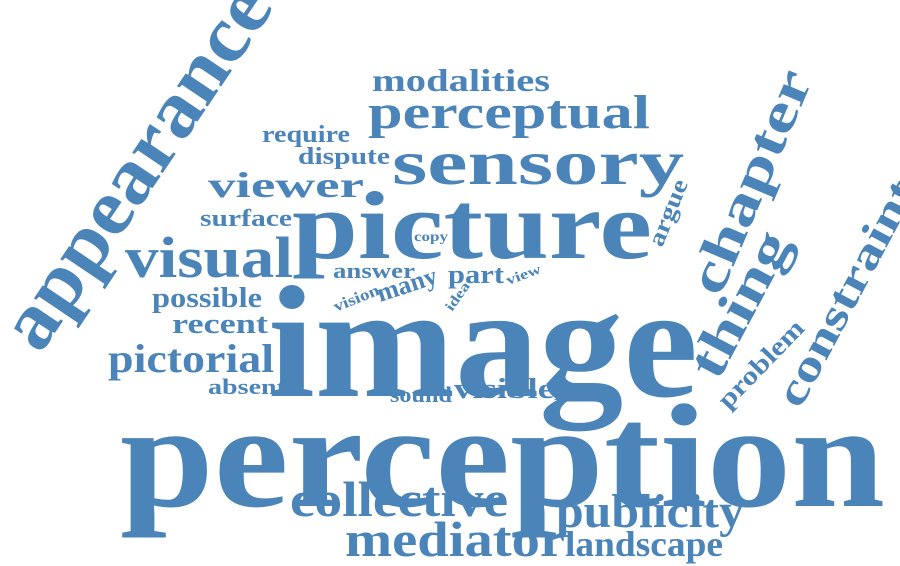 This screenshot has height=566, width=900. What do you see at coordinates (421, 394) in the screenshot?
I see `word-sound: sound` at bounding box center [421, 394].